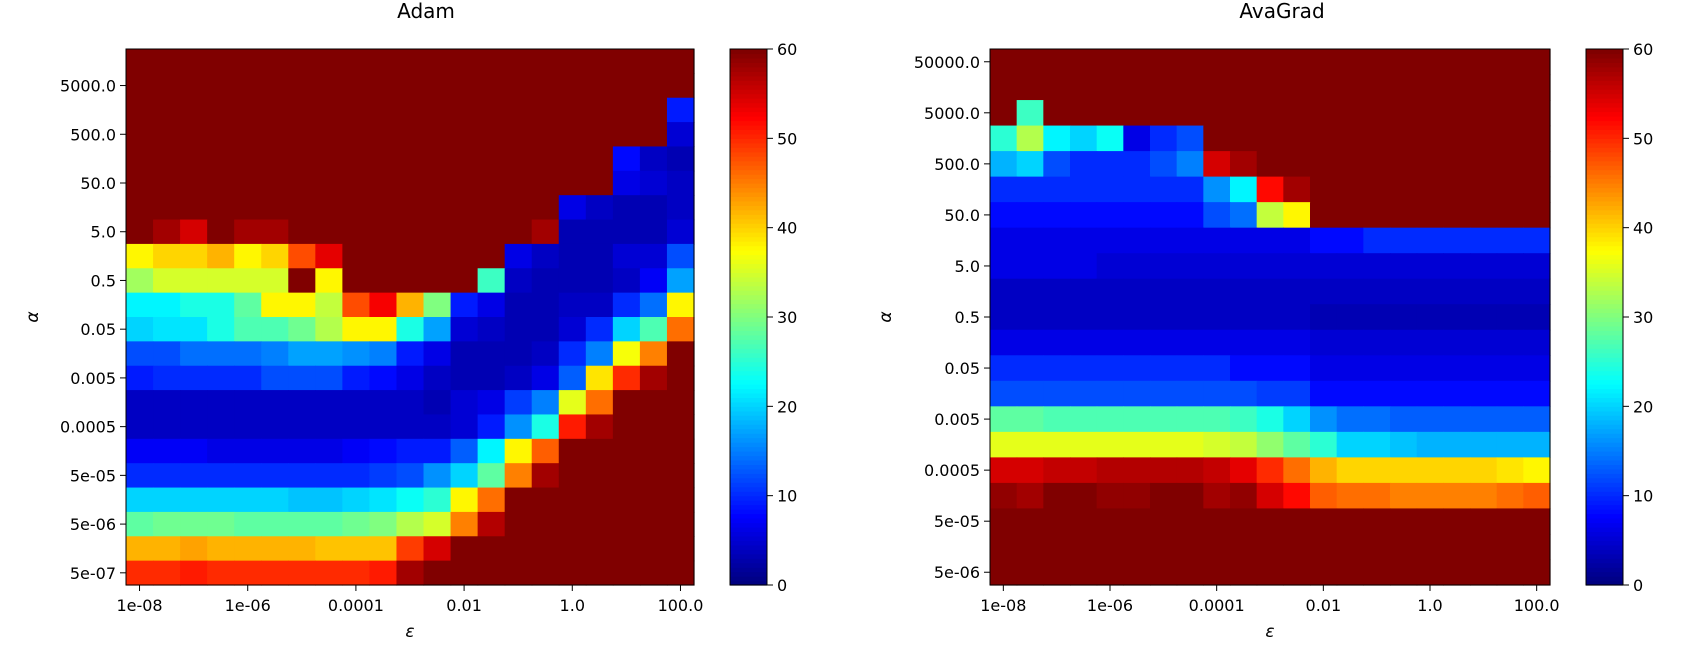 Image resolution: width=1693 pixels, height=658 pixels. I want to click on y-tick-label: 0.005, so click(957, 419).